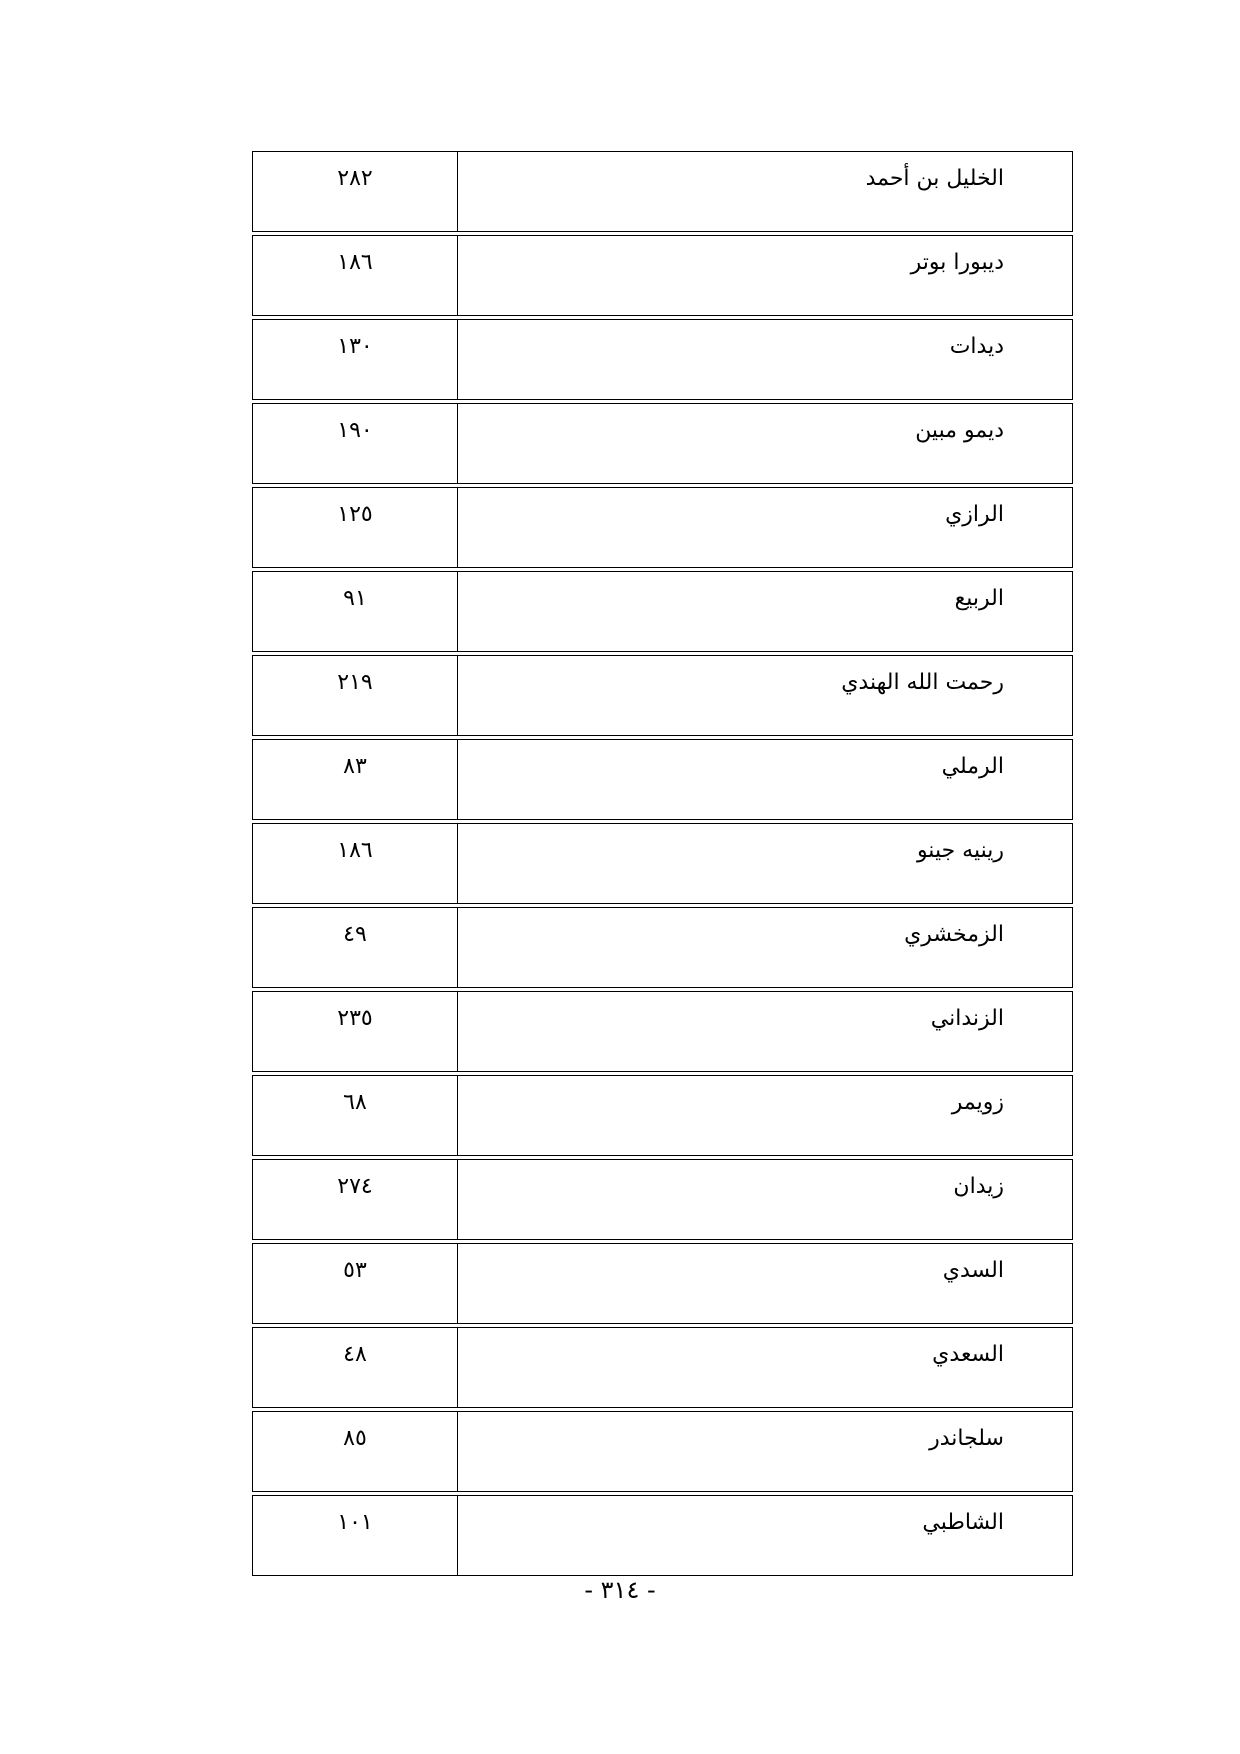 The image size is (1240, 1754). What do you see at coordinates (662, 527) in the screenshot?
I see `table-row: ١٢٥ الرازي` at bounding box center [662, 527].